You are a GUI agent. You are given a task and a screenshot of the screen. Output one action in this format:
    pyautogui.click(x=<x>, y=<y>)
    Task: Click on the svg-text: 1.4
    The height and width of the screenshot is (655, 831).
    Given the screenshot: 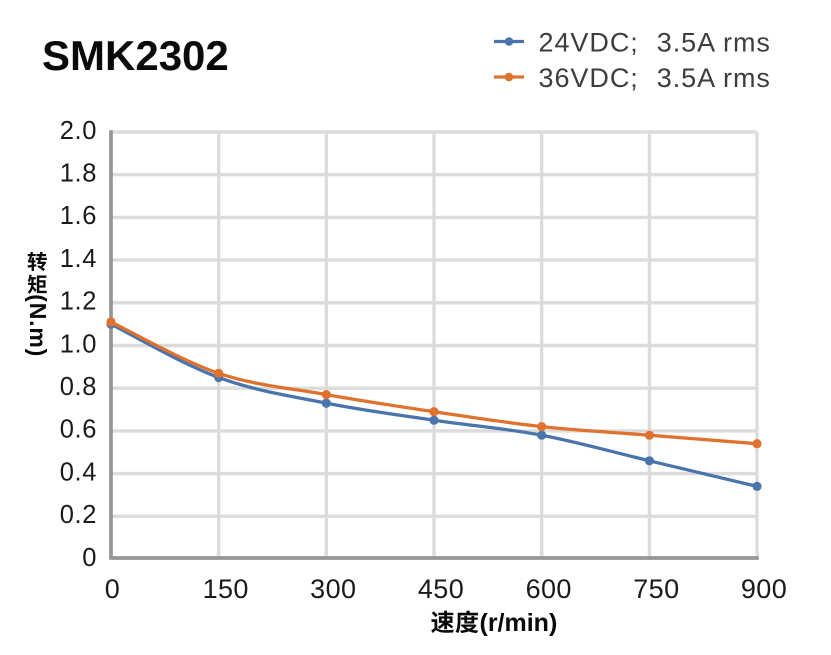 What is the action you would take?
    pyautogui.click(x=78, y=259)
    